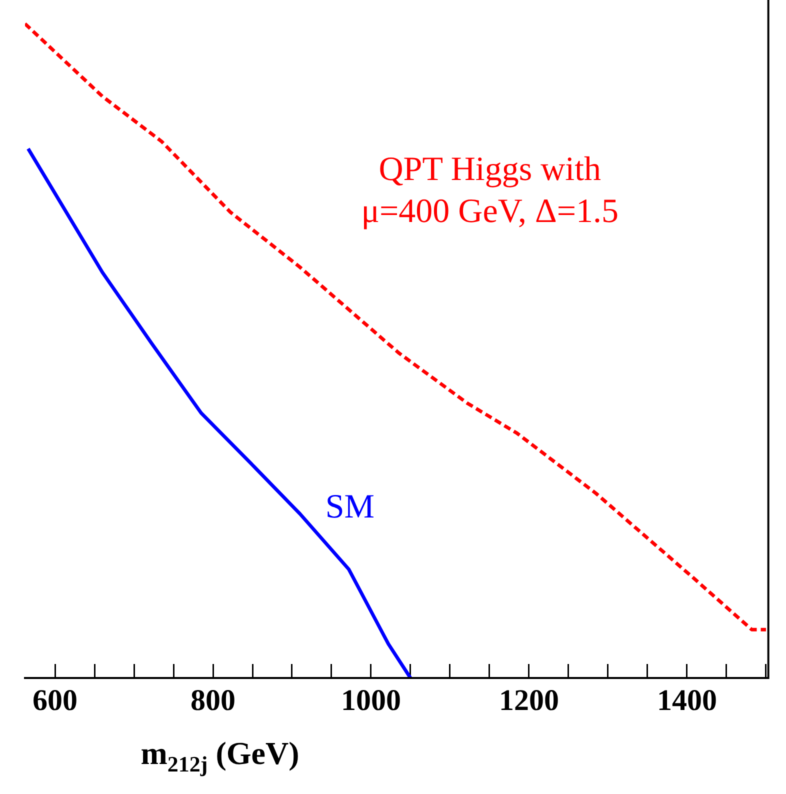  I want to click on x-tick-label: 1200, so click(528, 700).